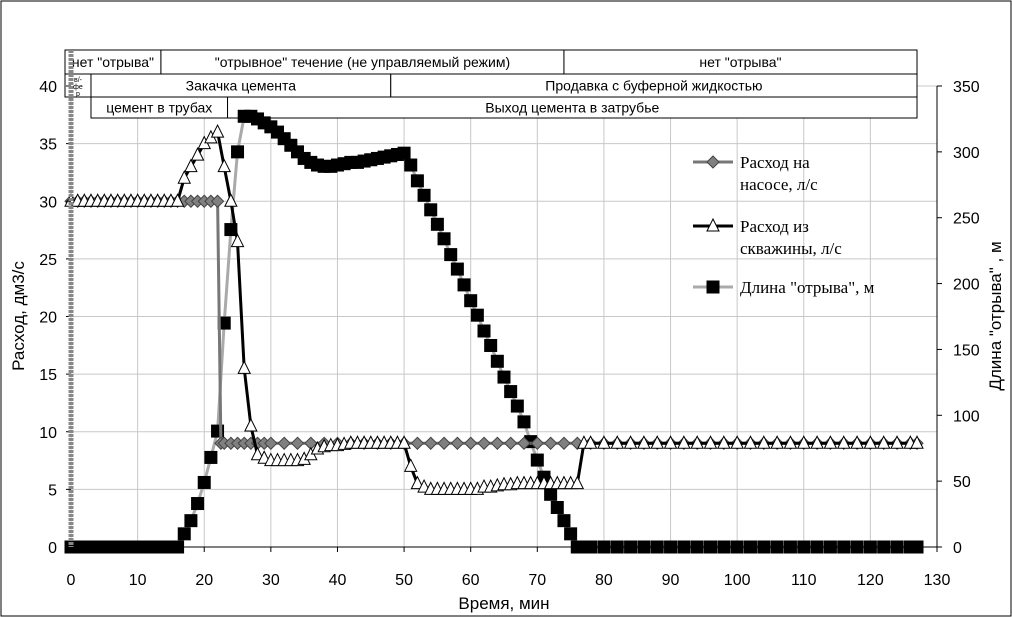 The height and width of the screenshot is (617, 1012). Describe the element at coordinates (471, 580) in the screenshot. I see `x-tick-label-6: 60` at that location.